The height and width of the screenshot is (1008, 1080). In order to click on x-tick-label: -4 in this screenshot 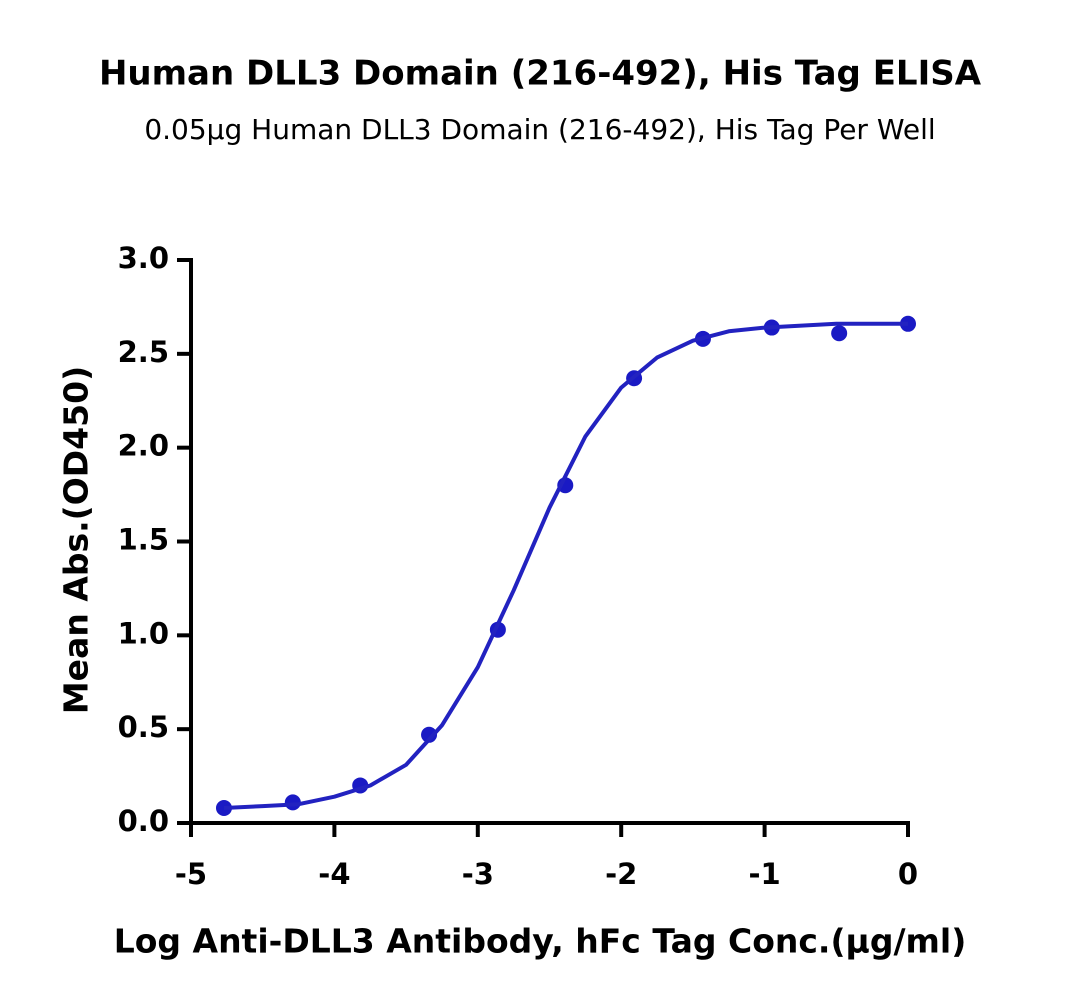, I will do `click(334, 874)`.